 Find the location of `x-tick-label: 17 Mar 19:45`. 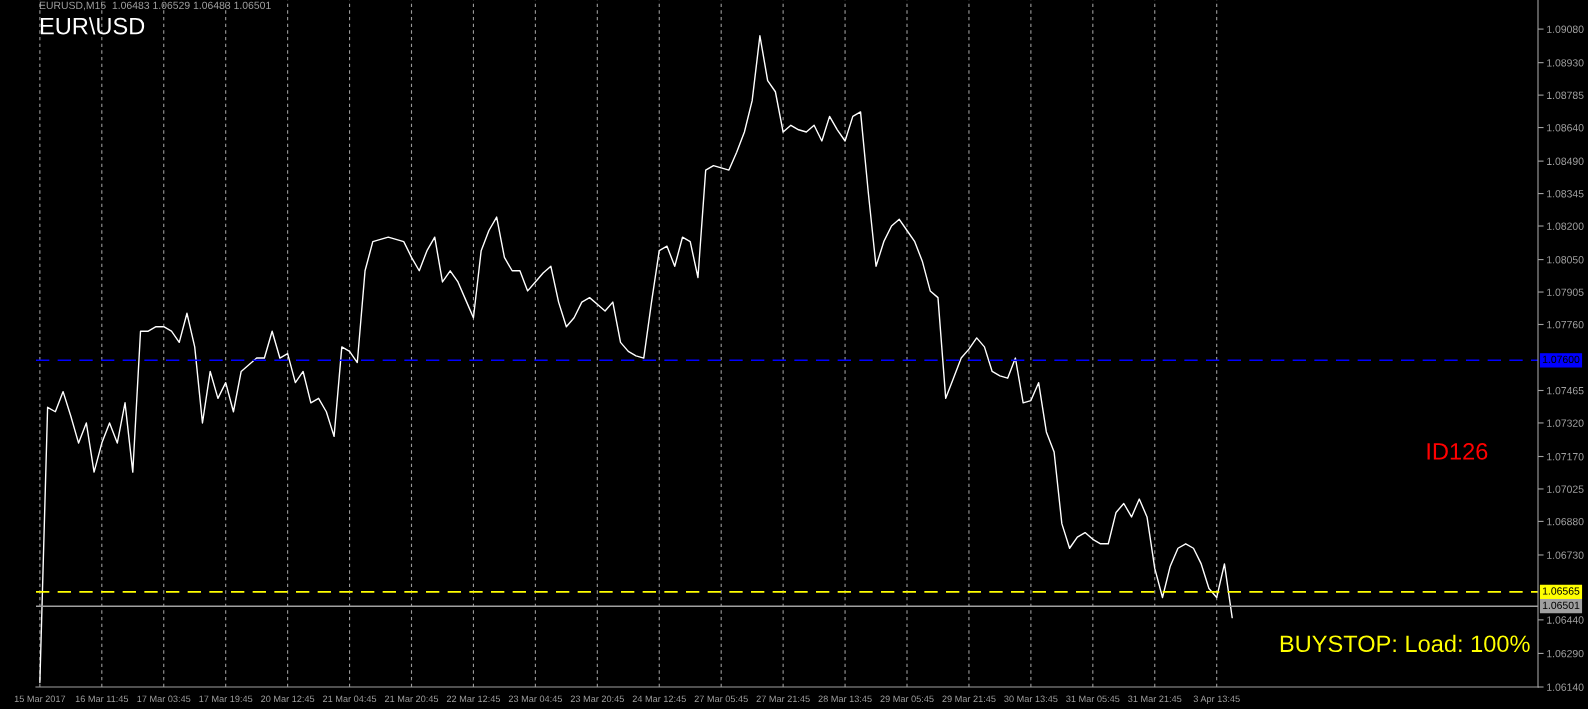

x-tick-label: 17 Mar 19:45 is located at coordinates (226, 699).